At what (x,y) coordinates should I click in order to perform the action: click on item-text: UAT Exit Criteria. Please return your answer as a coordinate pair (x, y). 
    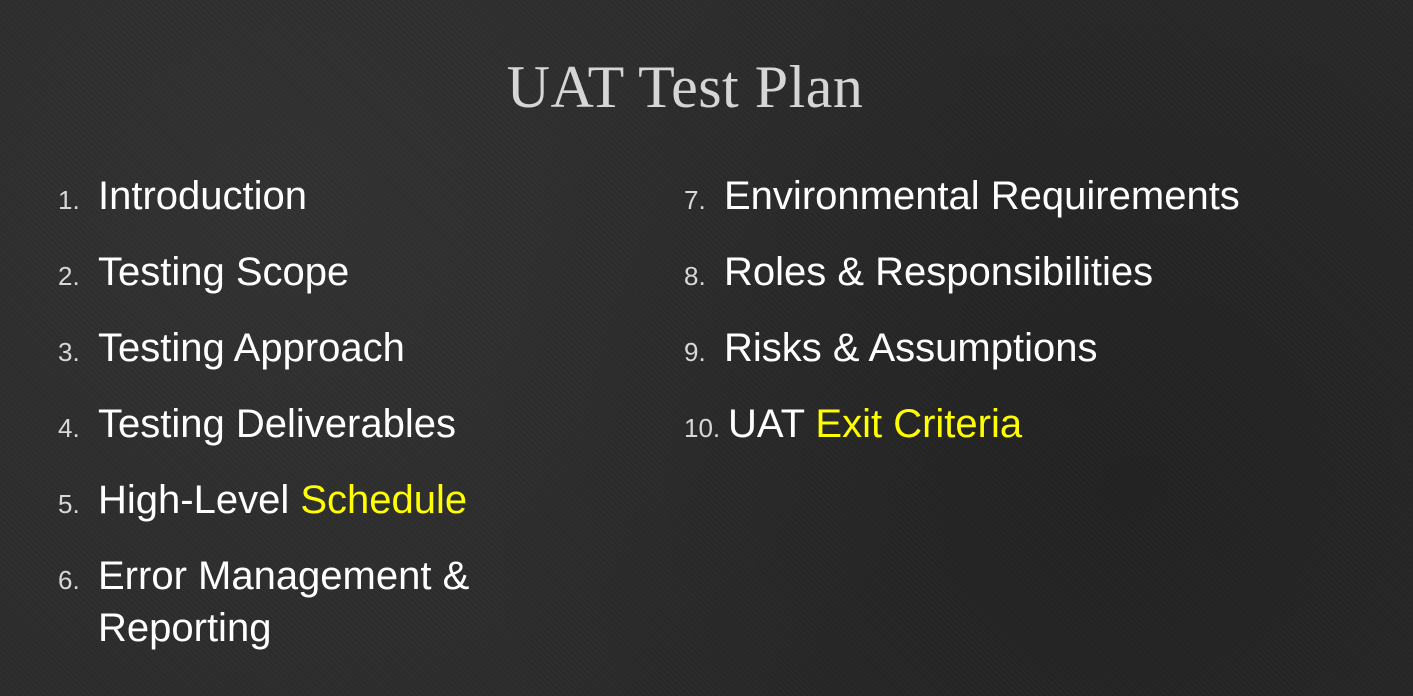
    Looking at the image, I should click on (875, 424).